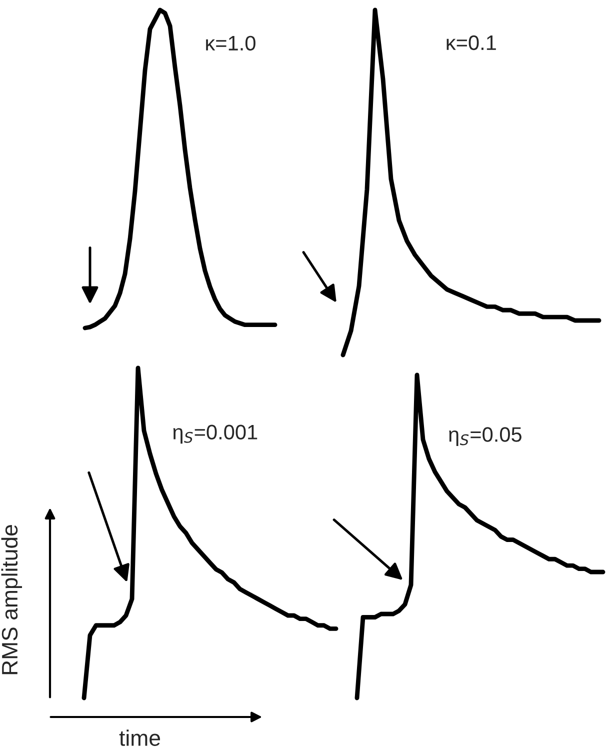 The image size is (608, 756). Describe the element at coordinates (215, 434) in the screenshot. I see `annotation: η$_{S}$=0.001` at that location.